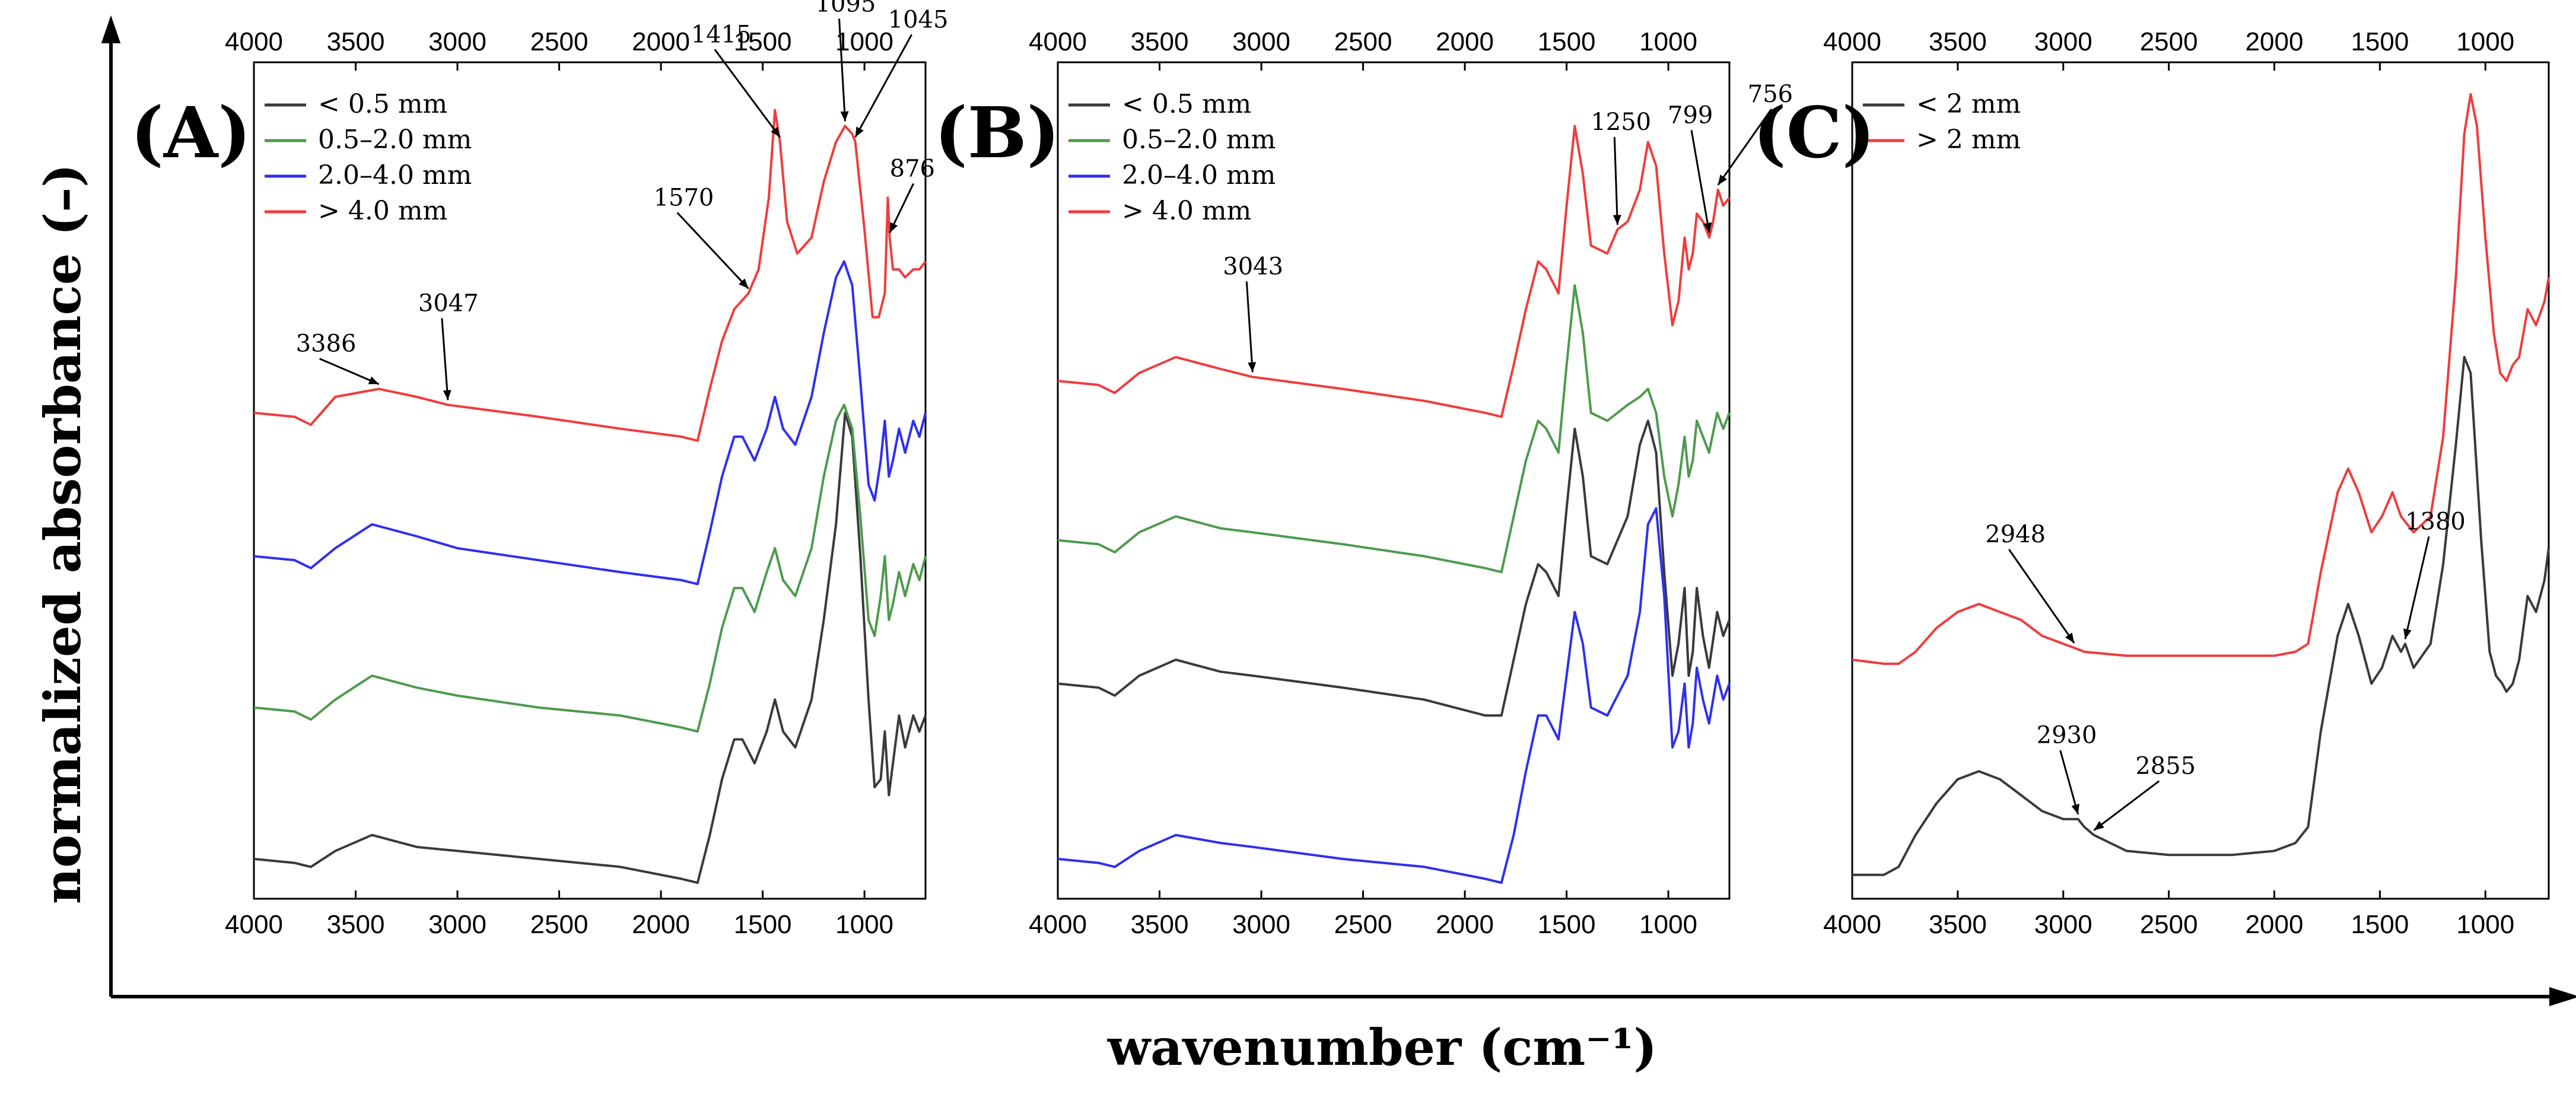 The height and width of the screenshot is (1104, 2576). I want to click on annotation-label: 2855, so click(2165, 766).